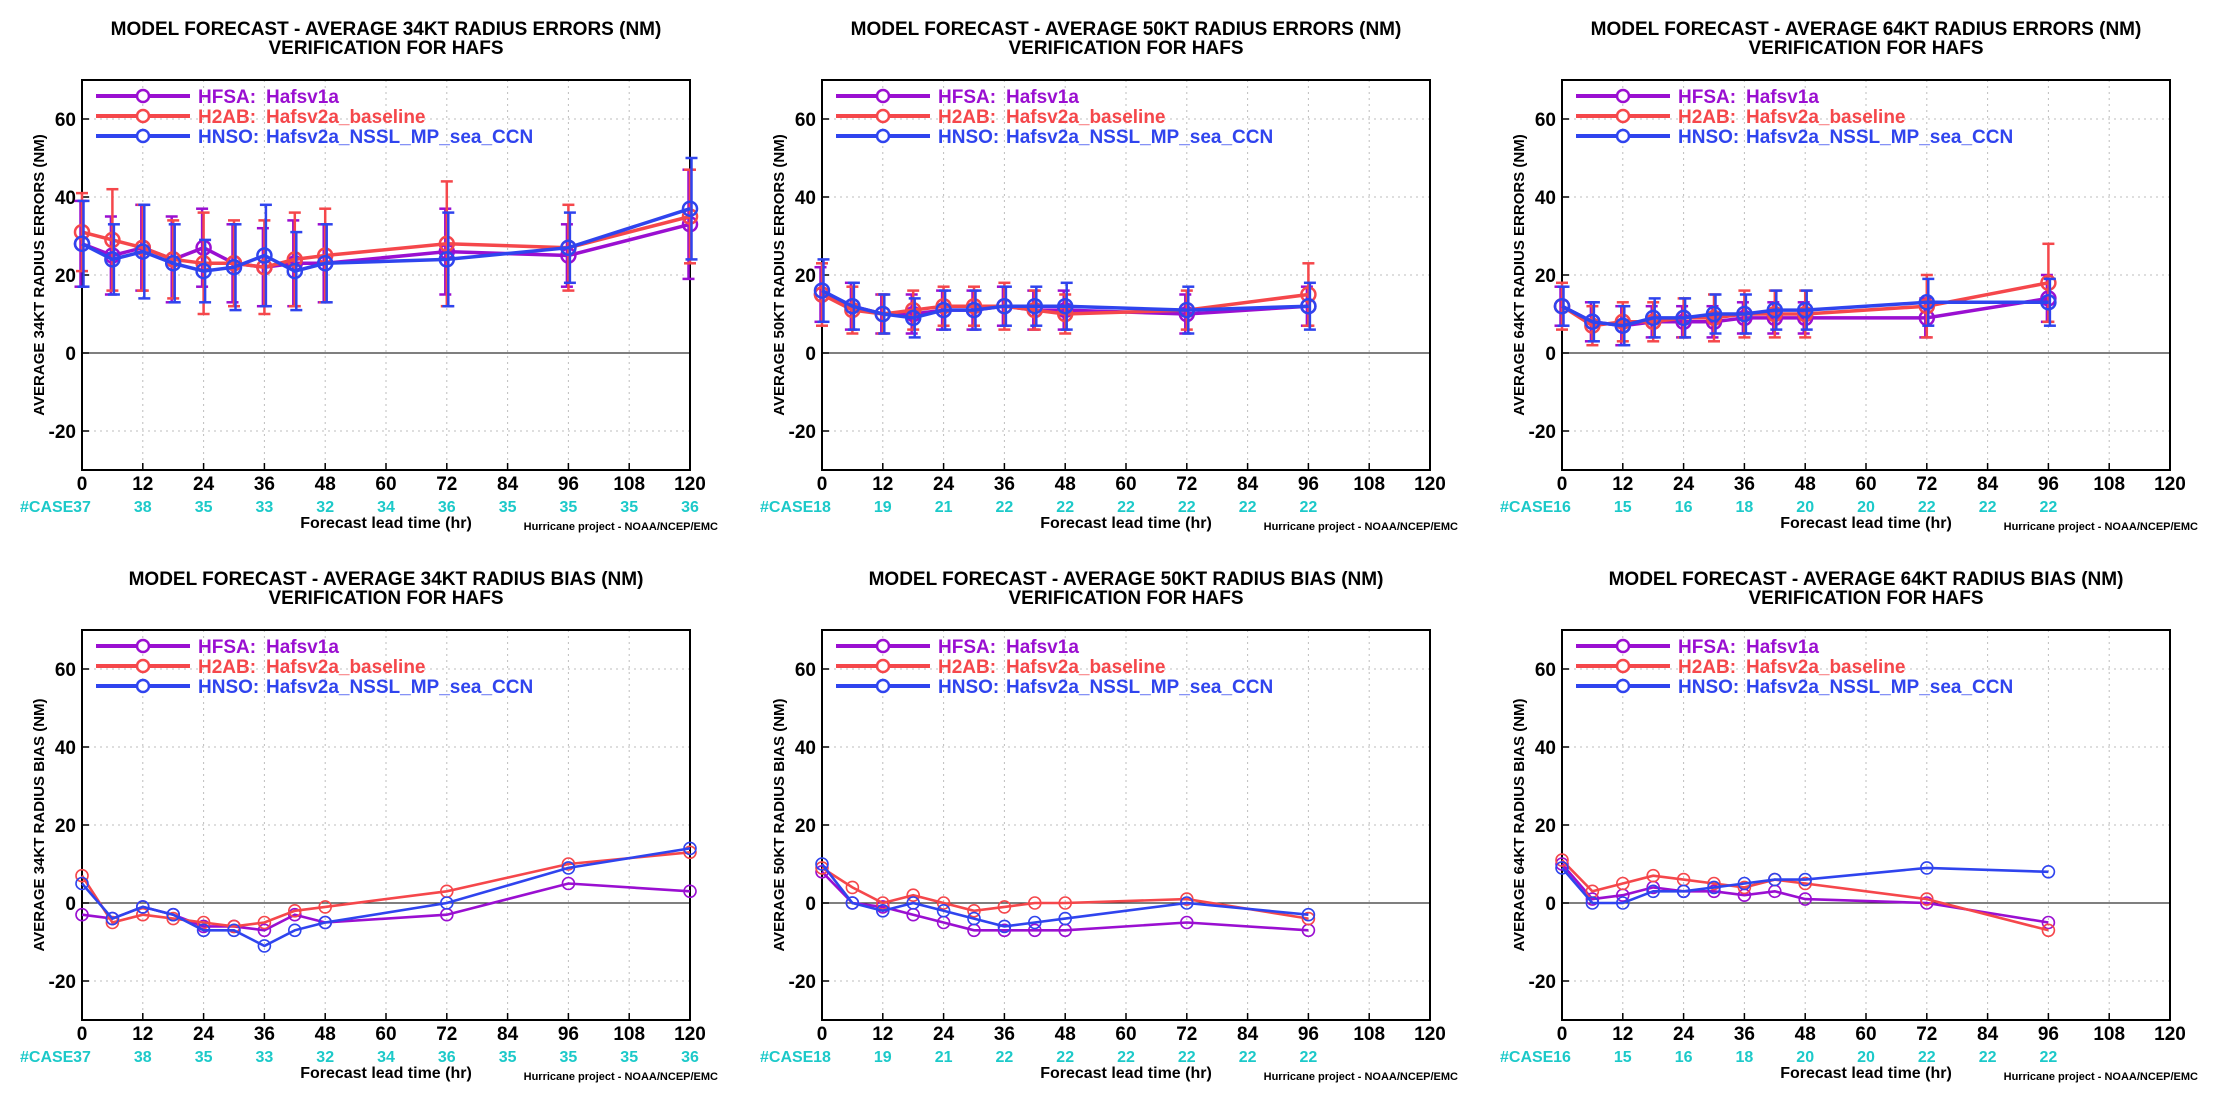 The image size is (2220, 1105). I want to click on case-count-row: #CASE 16 15 16 18 20 20 22 22 22, so click(1778, 507).